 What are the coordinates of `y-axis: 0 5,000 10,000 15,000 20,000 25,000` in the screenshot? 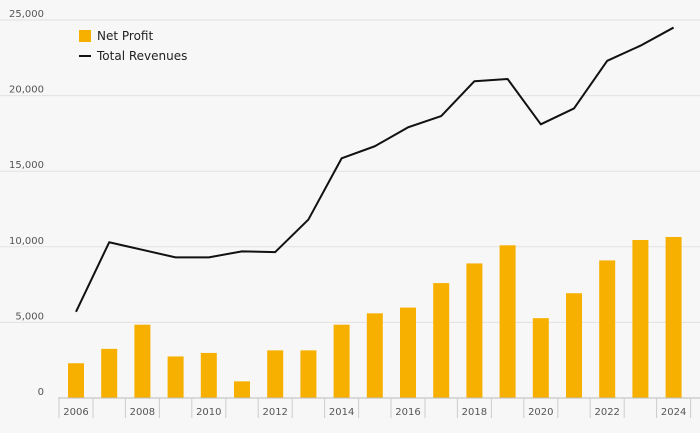 It's located at (26, 203).